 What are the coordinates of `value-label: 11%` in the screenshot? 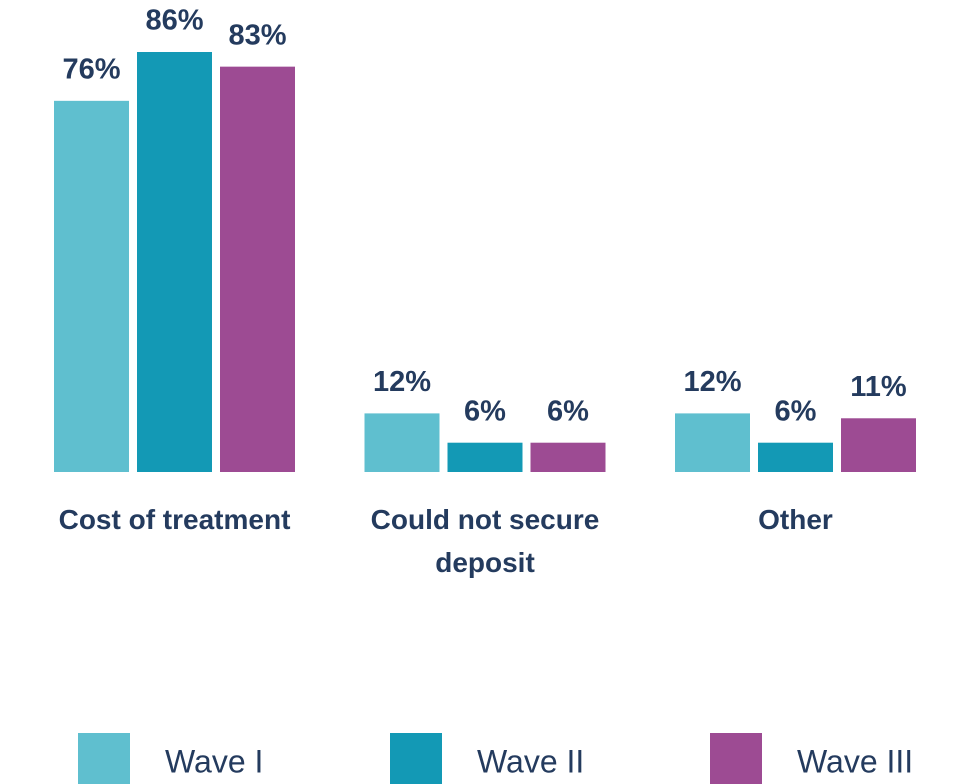 It's located at (878, 387).